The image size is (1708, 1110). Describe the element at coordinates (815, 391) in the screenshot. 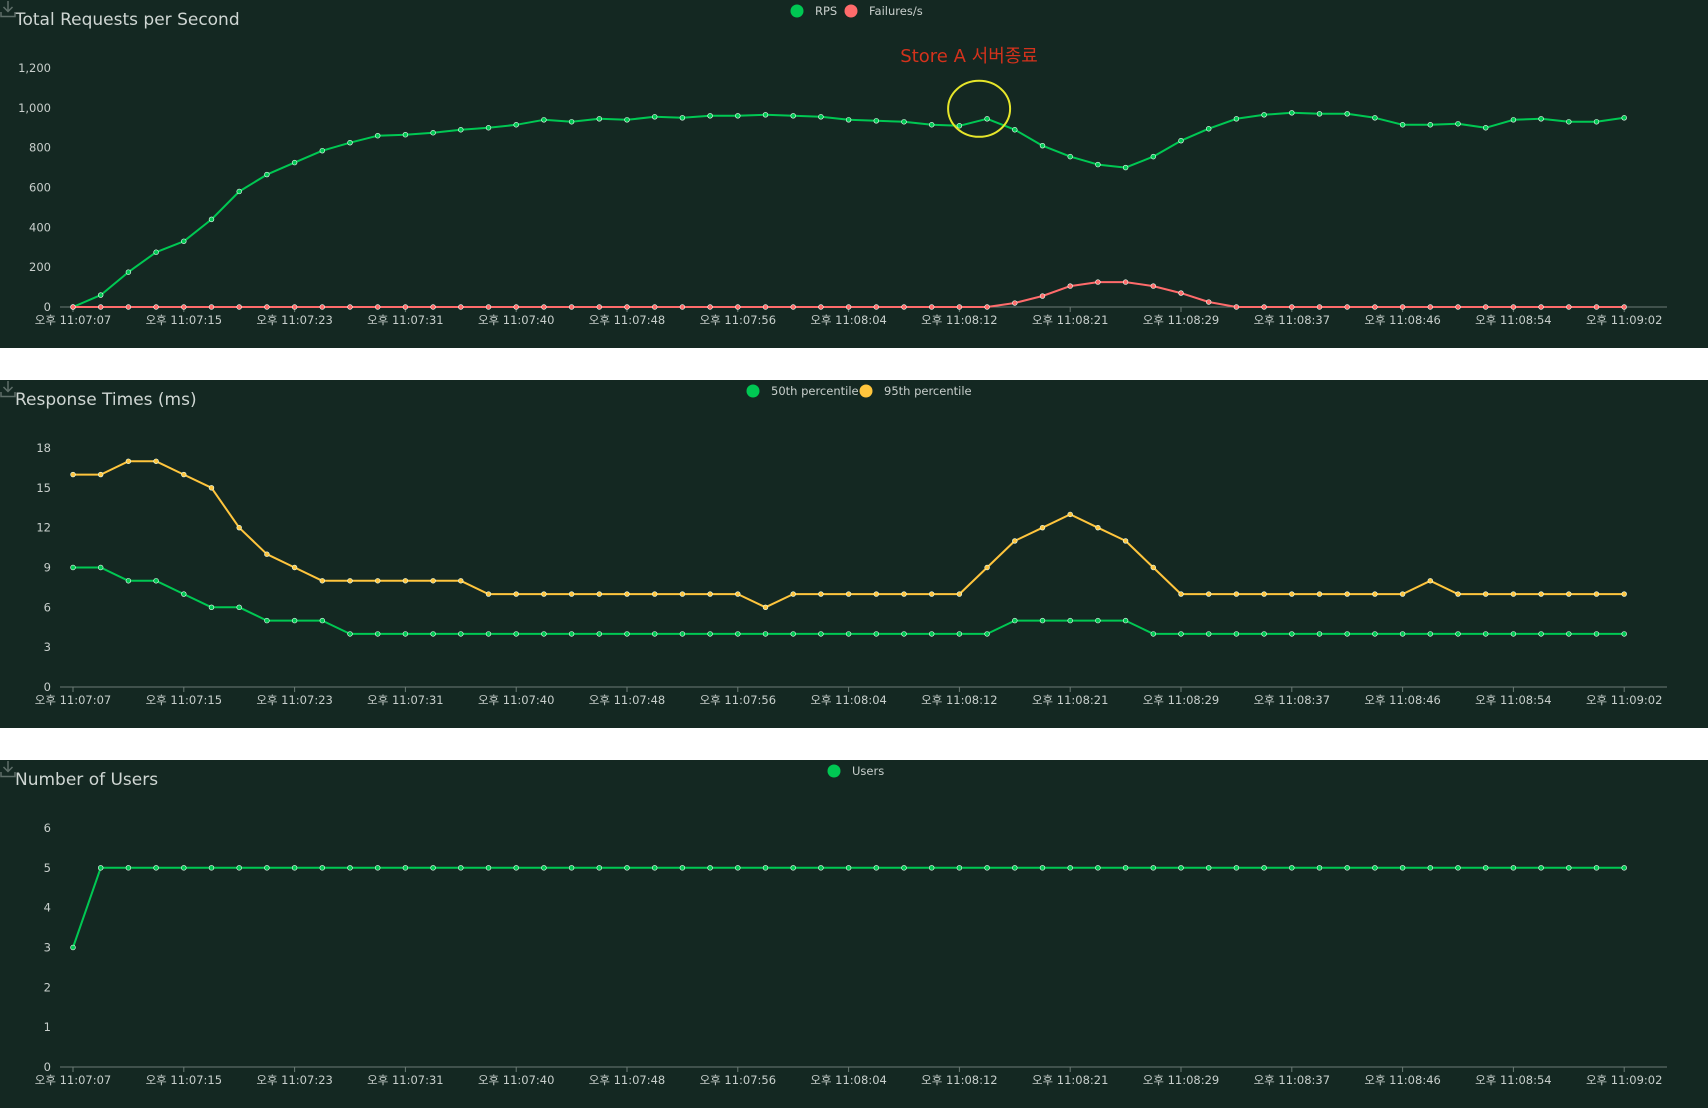

I see `legend-label: 50th percentile` at that location.